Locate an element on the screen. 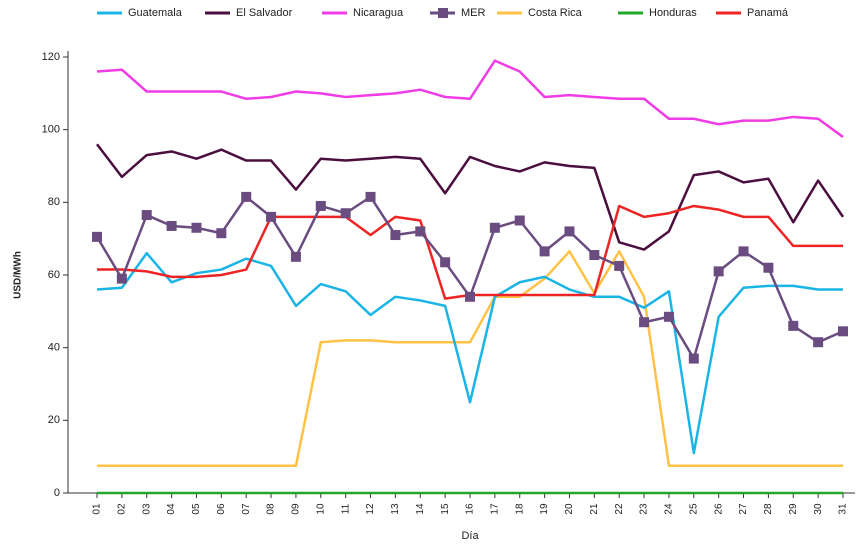  legend-label: El Salvador is located at coordinates (264, 13).